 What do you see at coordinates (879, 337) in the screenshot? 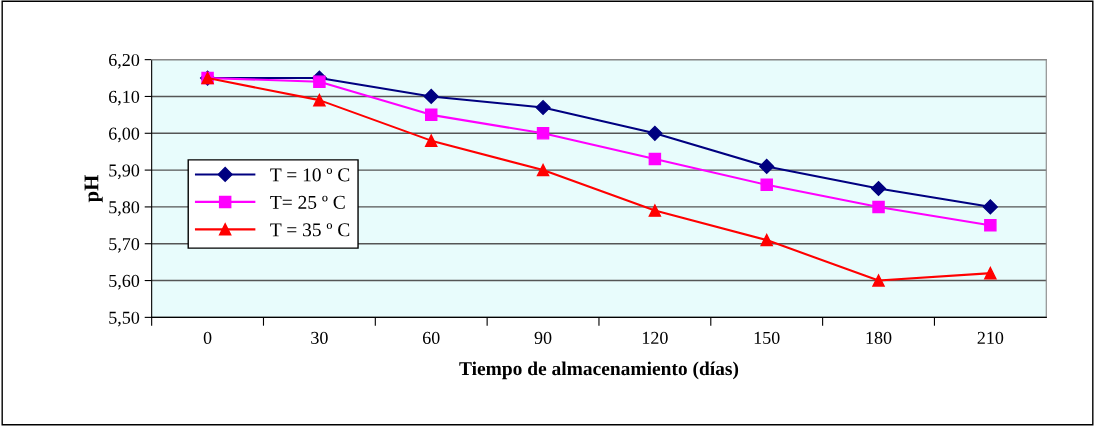
I see `x-tick-label: 180` at bounding box center [879, 337].